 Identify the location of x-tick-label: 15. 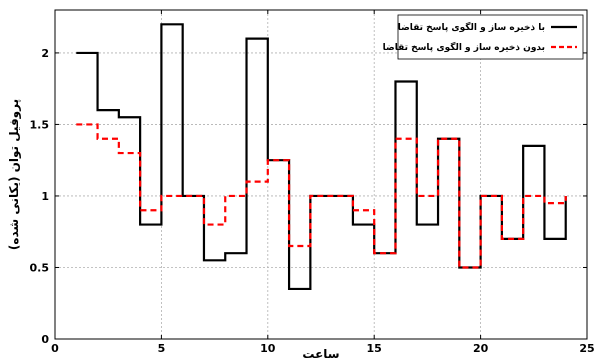
(374, 348).